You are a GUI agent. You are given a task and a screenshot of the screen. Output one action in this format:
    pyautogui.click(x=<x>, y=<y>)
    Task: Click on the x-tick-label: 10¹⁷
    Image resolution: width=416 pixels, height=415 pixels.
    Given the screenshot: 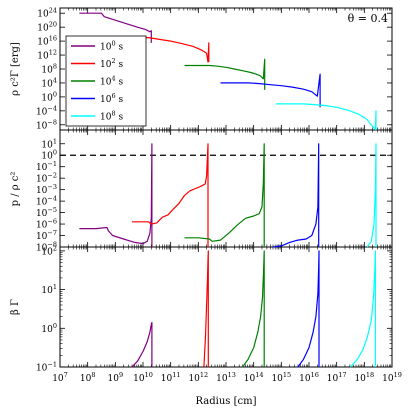 What is the action you would take?
    pyautogui.click(x=337, y=377)
    